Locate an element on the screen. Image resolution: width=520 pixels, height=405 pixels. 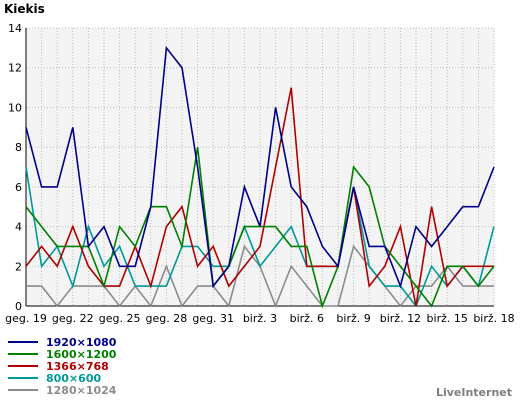
legend-label: 1366×768 is located at coordinates (77, 366).